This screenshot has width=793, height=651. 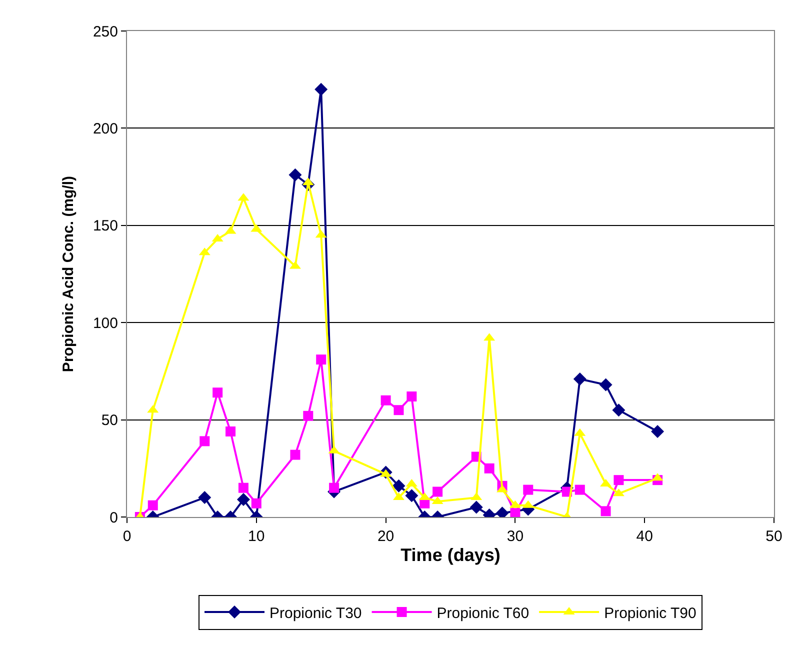 I want to click on x-tick-label: 50, so click(x=774, y=536).